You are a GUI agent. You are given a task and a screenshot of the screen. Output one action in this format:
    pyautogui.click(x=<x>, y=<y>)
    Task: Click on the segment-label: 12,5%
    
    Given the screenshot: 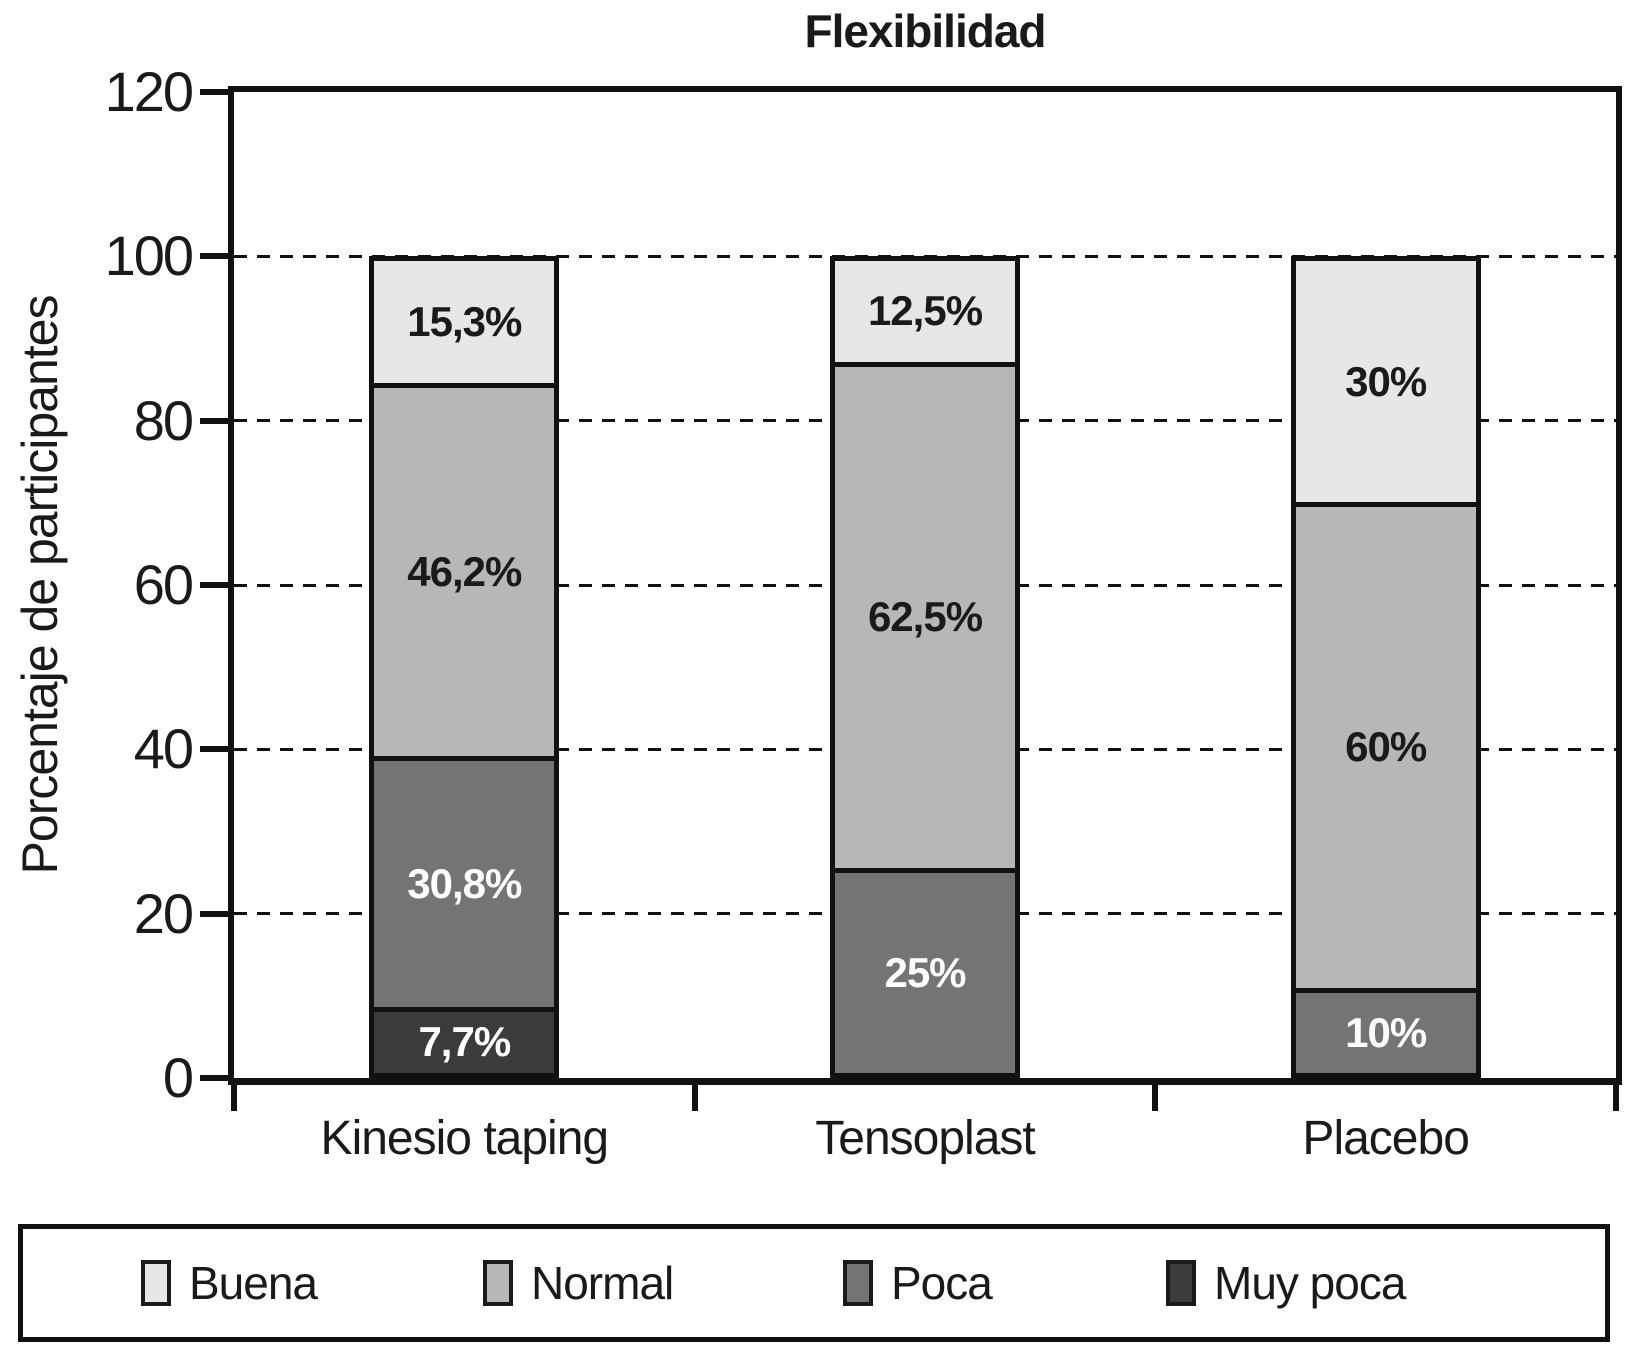 What is the action you would take?
    pyautogui.click(x=925, y=311)
    